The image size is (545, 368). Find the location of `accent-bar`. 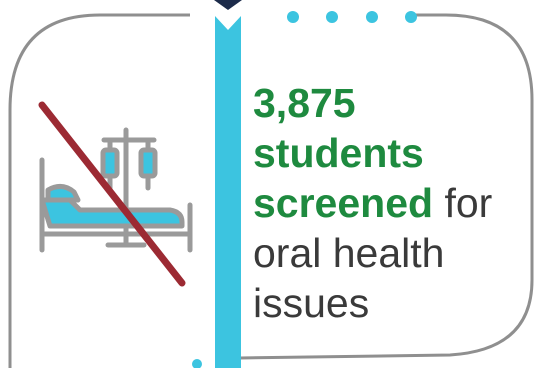

accent-bar is located at coordinates (228, 192).